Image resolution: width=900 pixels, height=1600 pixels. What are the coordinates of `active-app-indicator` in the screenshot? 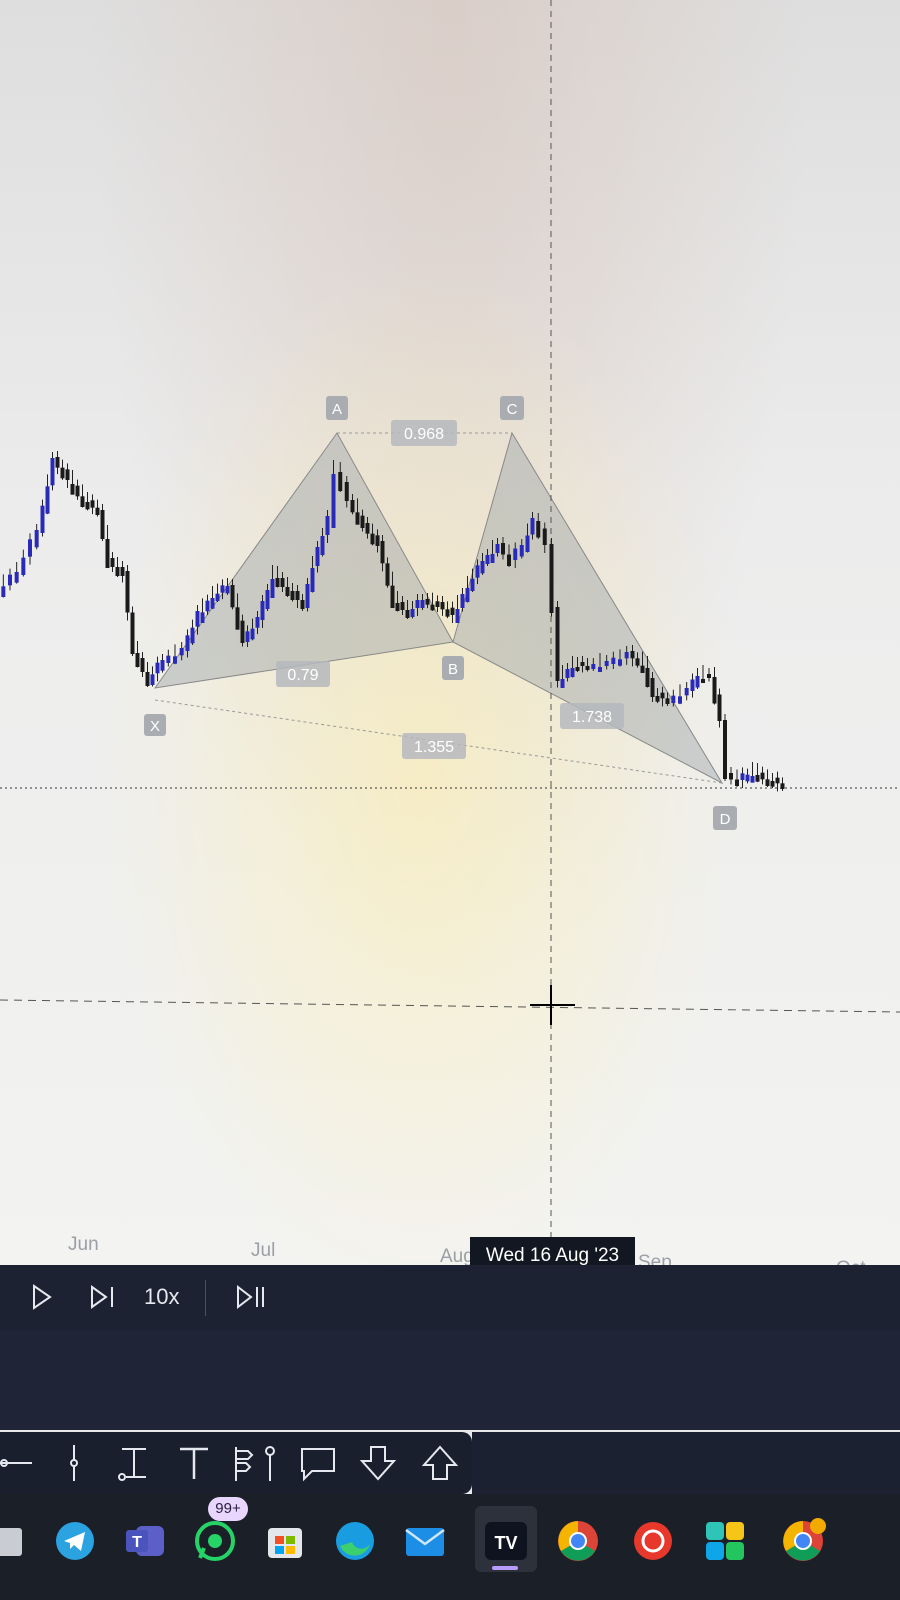 It's located at (505, 1568).